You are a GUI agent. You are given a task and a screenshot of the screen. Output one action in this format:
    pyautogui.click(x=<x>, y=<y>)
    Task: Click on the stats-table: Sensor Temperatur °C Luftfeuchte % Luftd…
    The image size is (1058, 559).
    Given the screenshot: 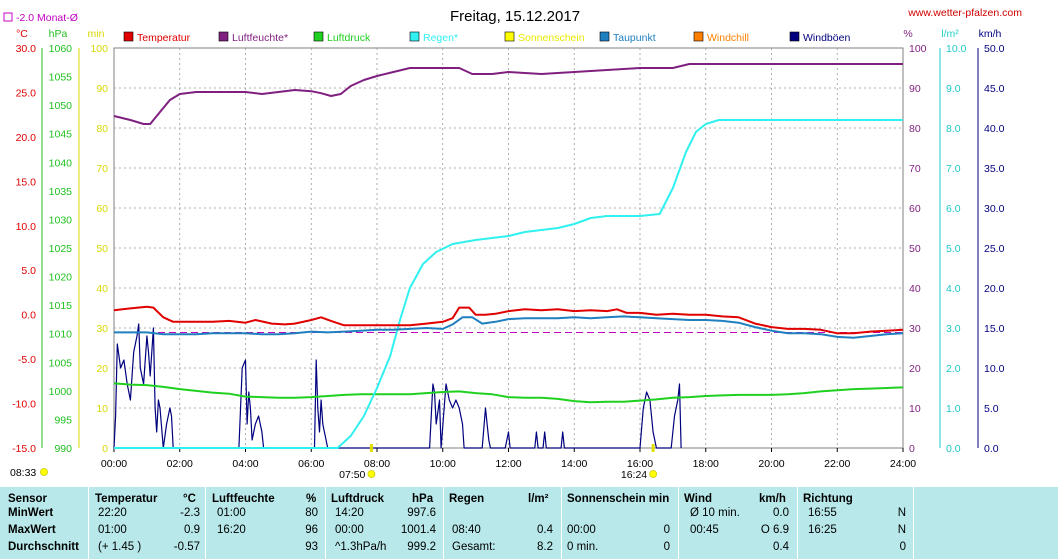 What is the action you would take?
    pyautogui.click(x=529, y=523)
    